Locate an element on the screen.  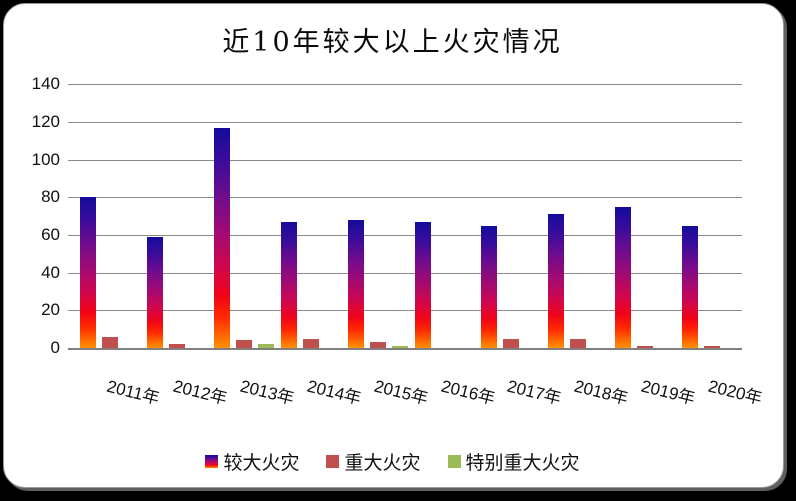
legend-label: 重大火灾 is located at coordinates (382, 463).